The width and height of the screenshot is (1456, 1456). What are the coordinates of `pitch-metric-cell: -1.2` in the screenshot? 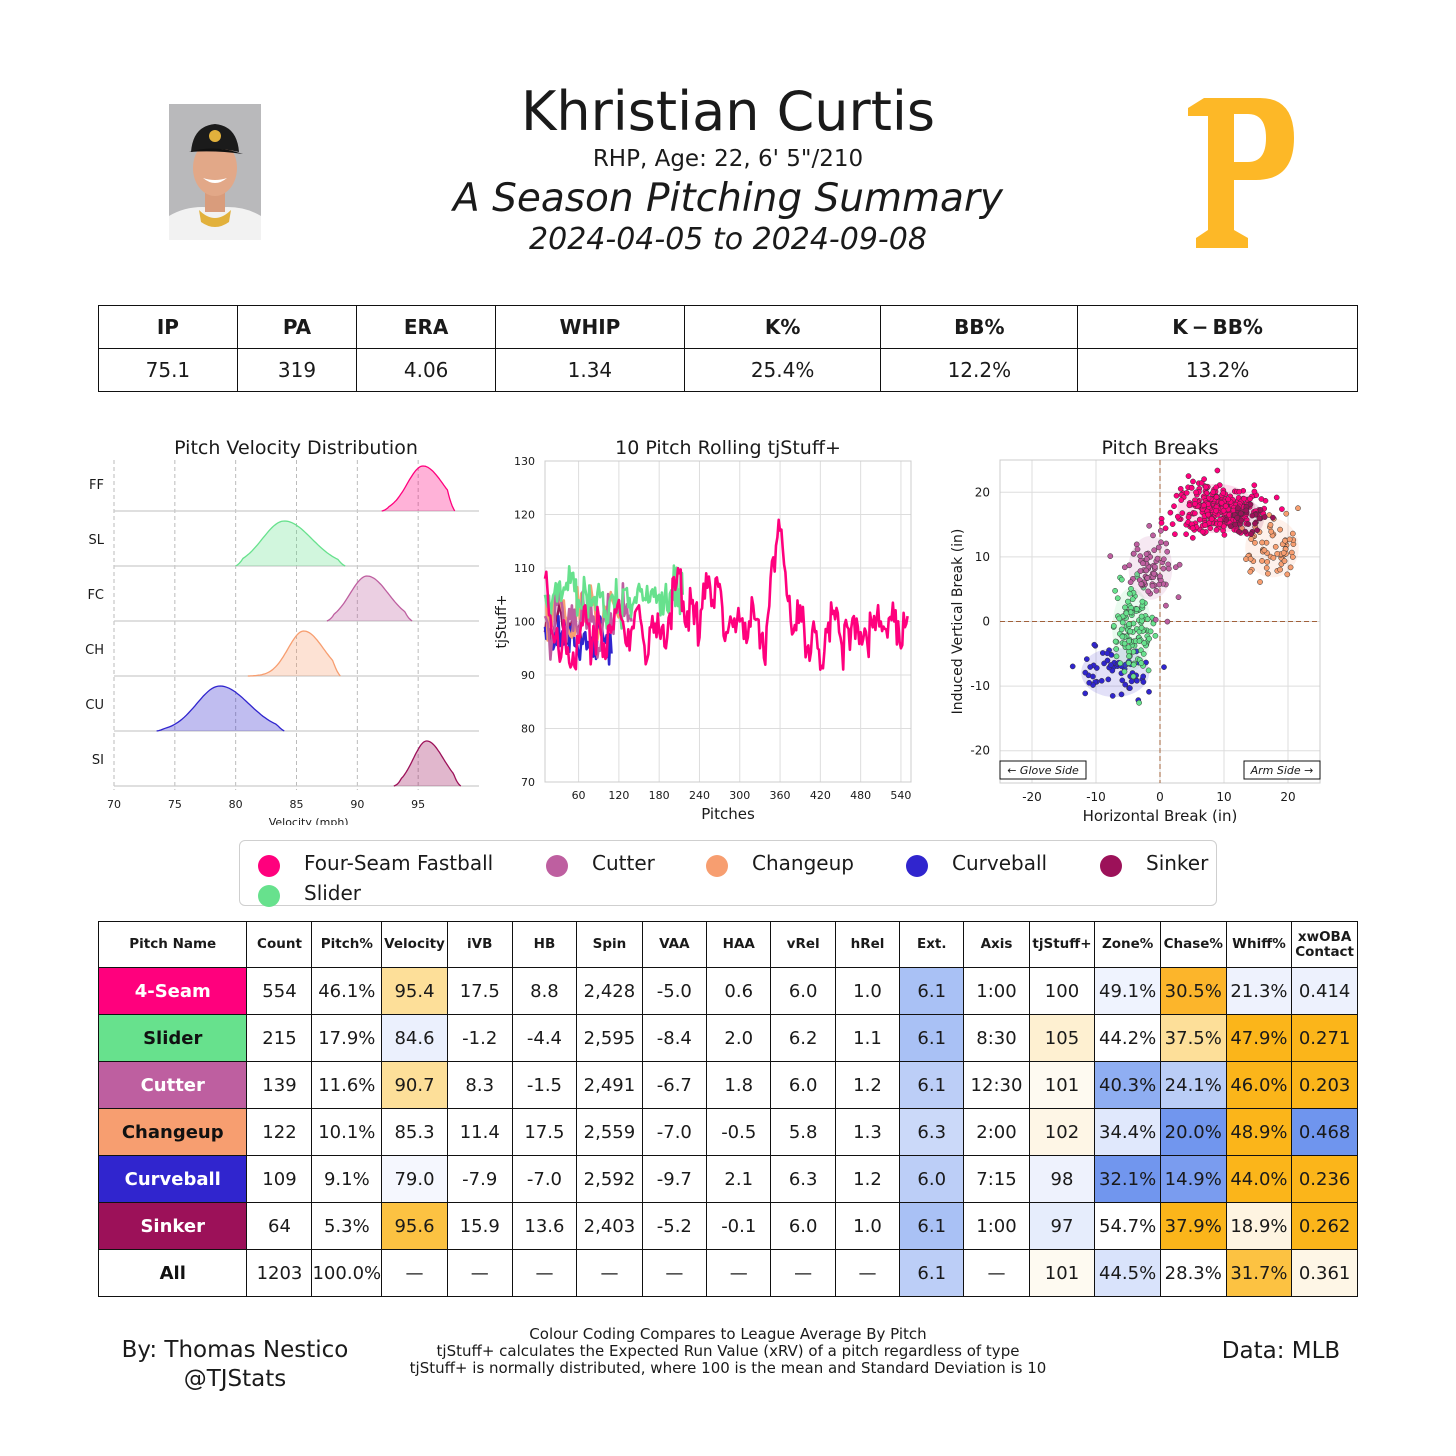 It's located at (479, 1038).